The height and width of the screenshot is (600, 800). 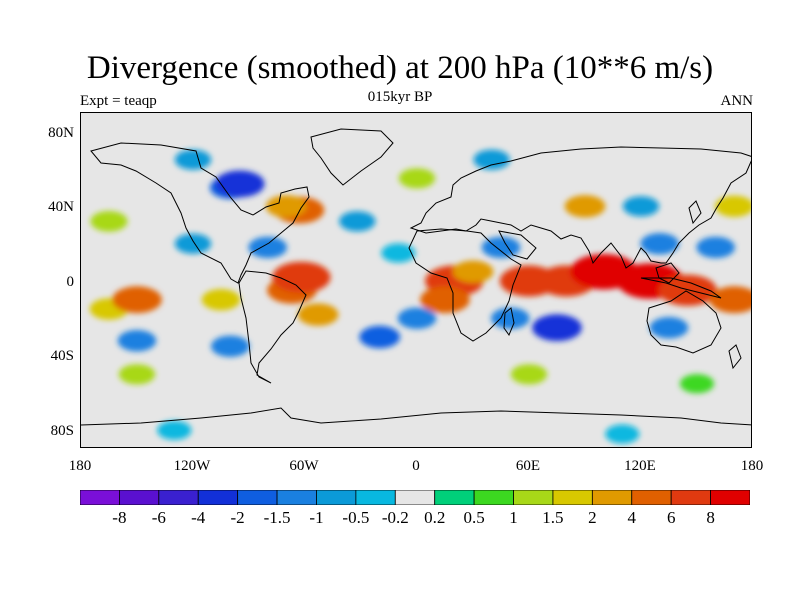 What do you see at coordinates (158, 517) in the screenshot?
I see `colorbar-label: -6` at bounding box center [158, 517].